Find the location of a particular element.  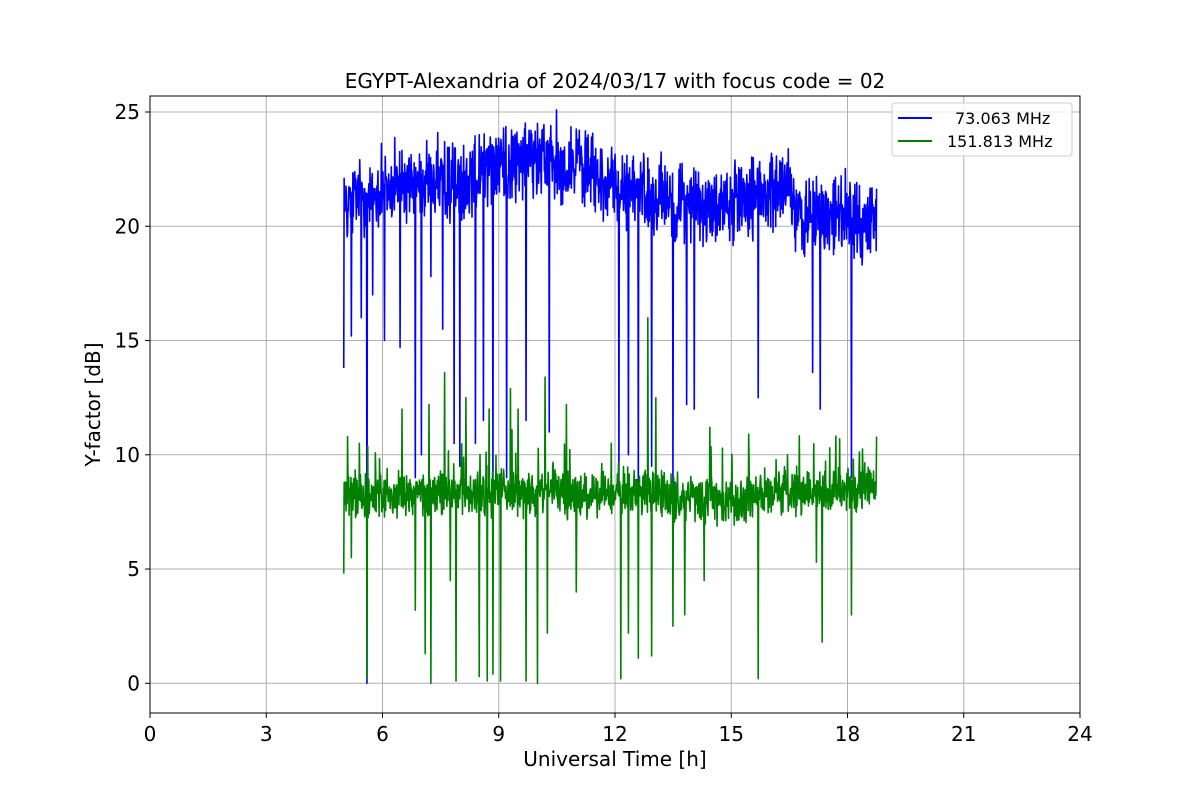

y-tick-label: 15 is located at coordinates (127, 341).